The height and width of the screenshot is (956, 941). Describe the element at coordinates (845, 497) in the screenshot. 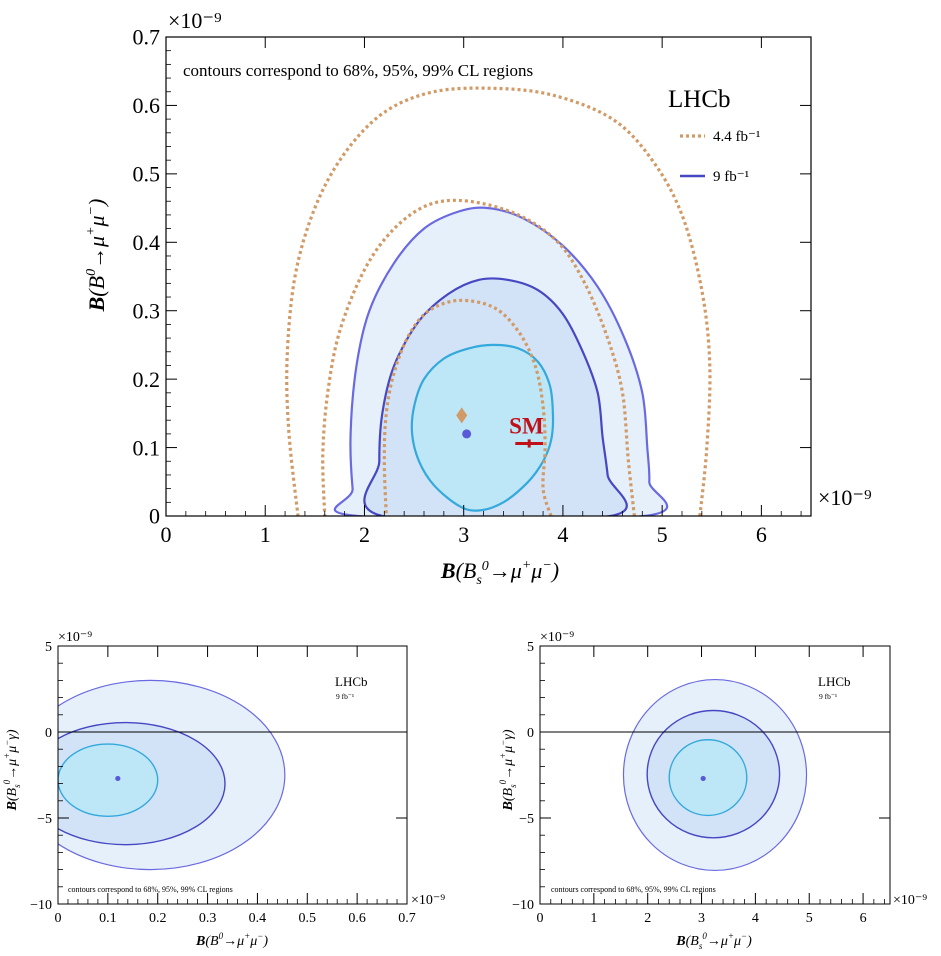

I see `main-x-multiplier: ×10⁻⁹` at that location.